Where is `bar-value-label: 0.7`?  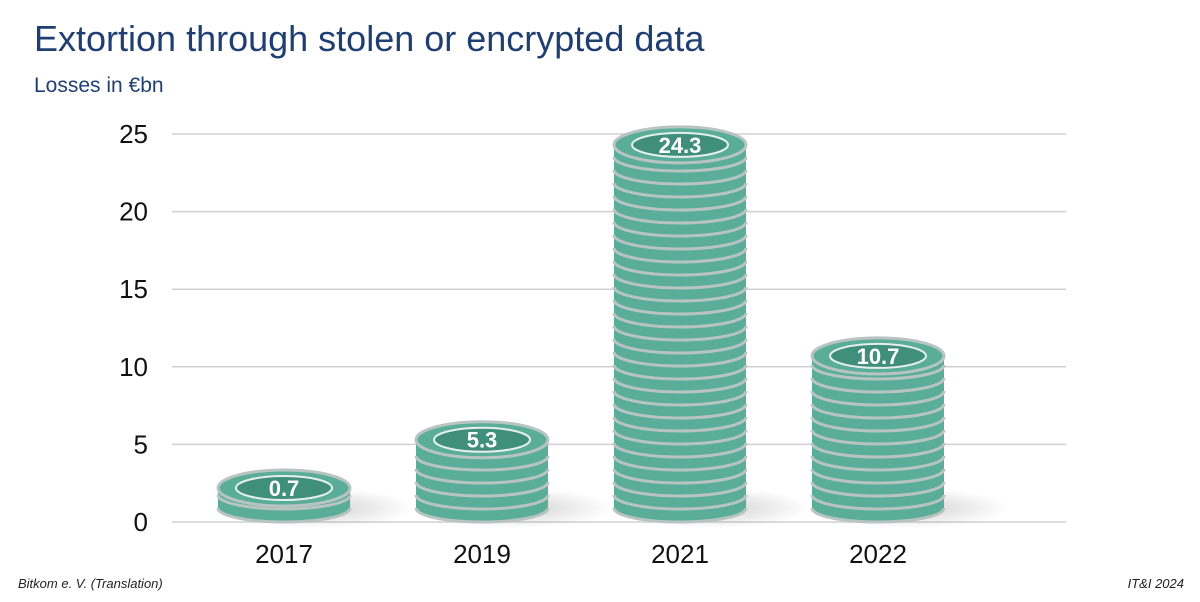 bar-value-label: 0.7 is located at coordinates (284, 488).